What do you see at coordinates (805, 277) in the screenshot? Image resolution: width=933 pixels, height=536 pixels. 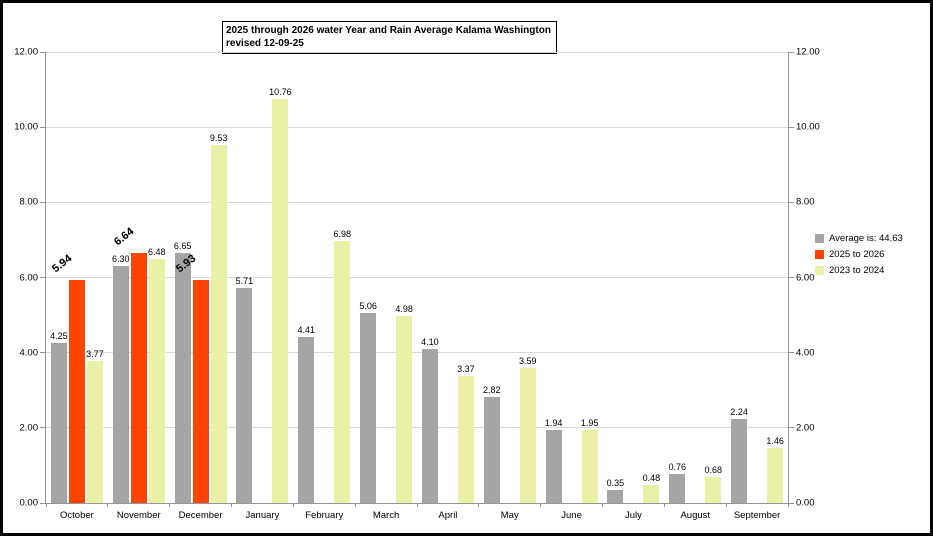 I see `y-axis-label-right: 6.00` at bounding box center [805, 277].